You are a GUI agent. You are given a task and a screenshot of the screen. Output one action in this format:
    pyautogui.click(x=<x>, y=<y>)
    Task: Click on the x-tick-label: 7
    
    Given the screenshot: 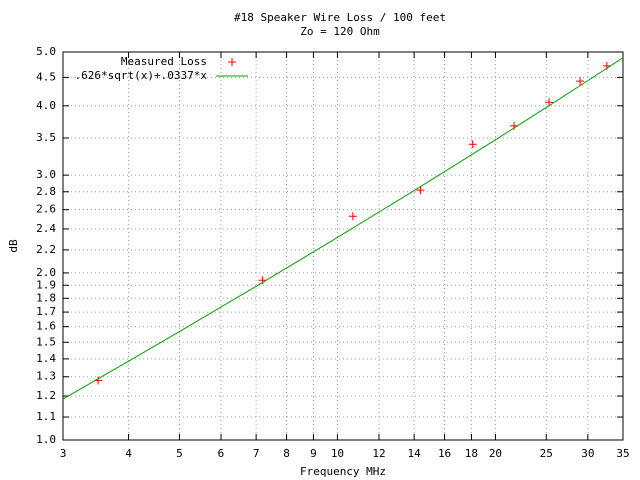 What is the action you would take?
    pyautogui.click(x=256, y=453)
    